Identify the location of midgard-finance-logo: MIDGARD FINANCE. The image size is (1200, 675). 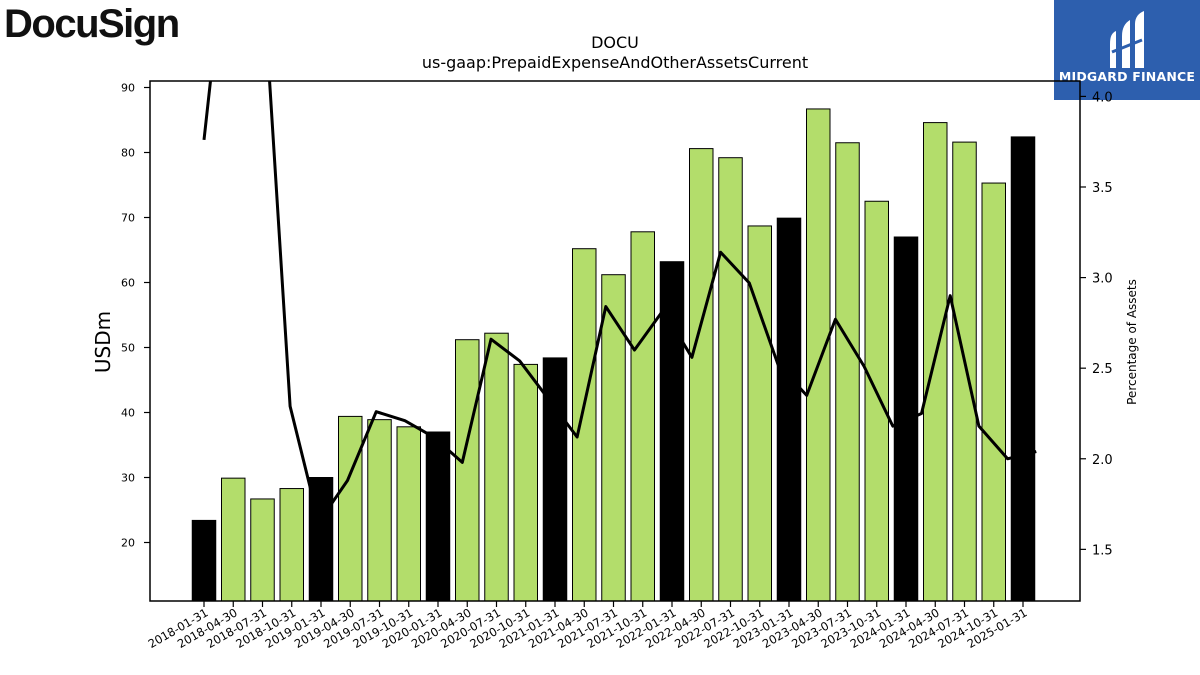
(1127, 50).